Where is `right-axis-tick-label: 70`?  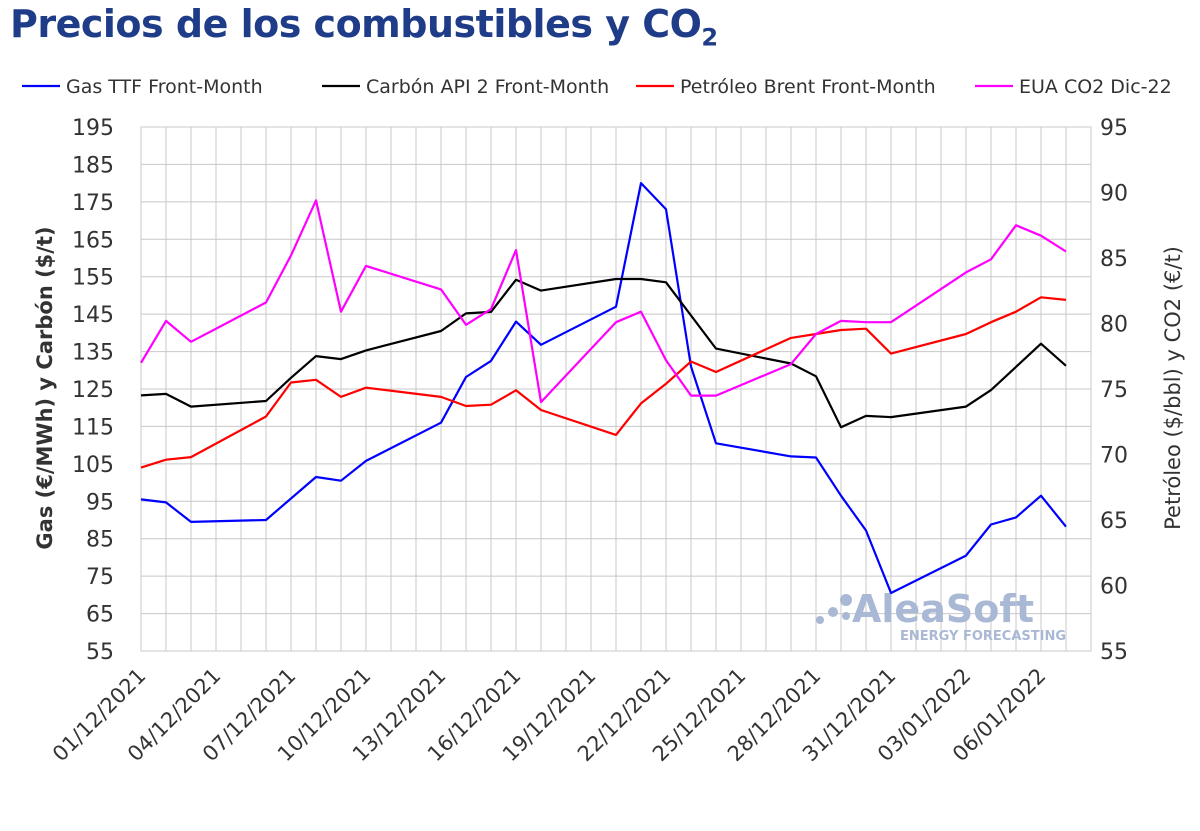 right-axis-tick-label: 70 is located at coordinates (1114, 456).